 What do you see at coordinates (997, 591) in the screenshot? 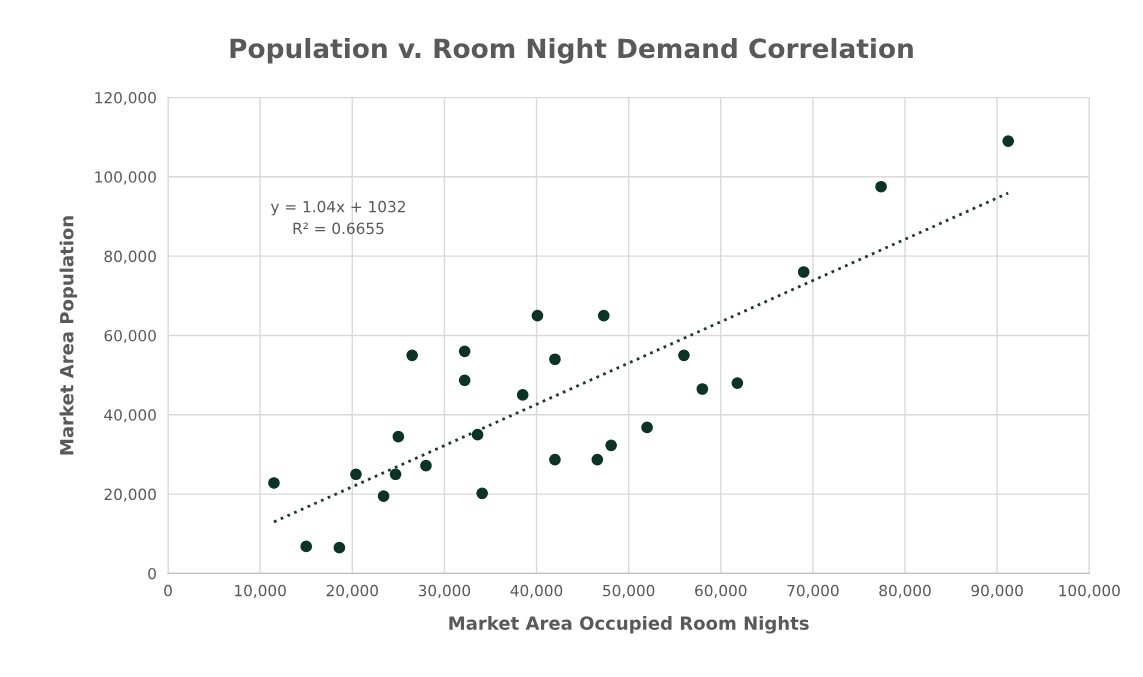
I see `x-tick-label: 90,000` at bounding box center [997, 591].